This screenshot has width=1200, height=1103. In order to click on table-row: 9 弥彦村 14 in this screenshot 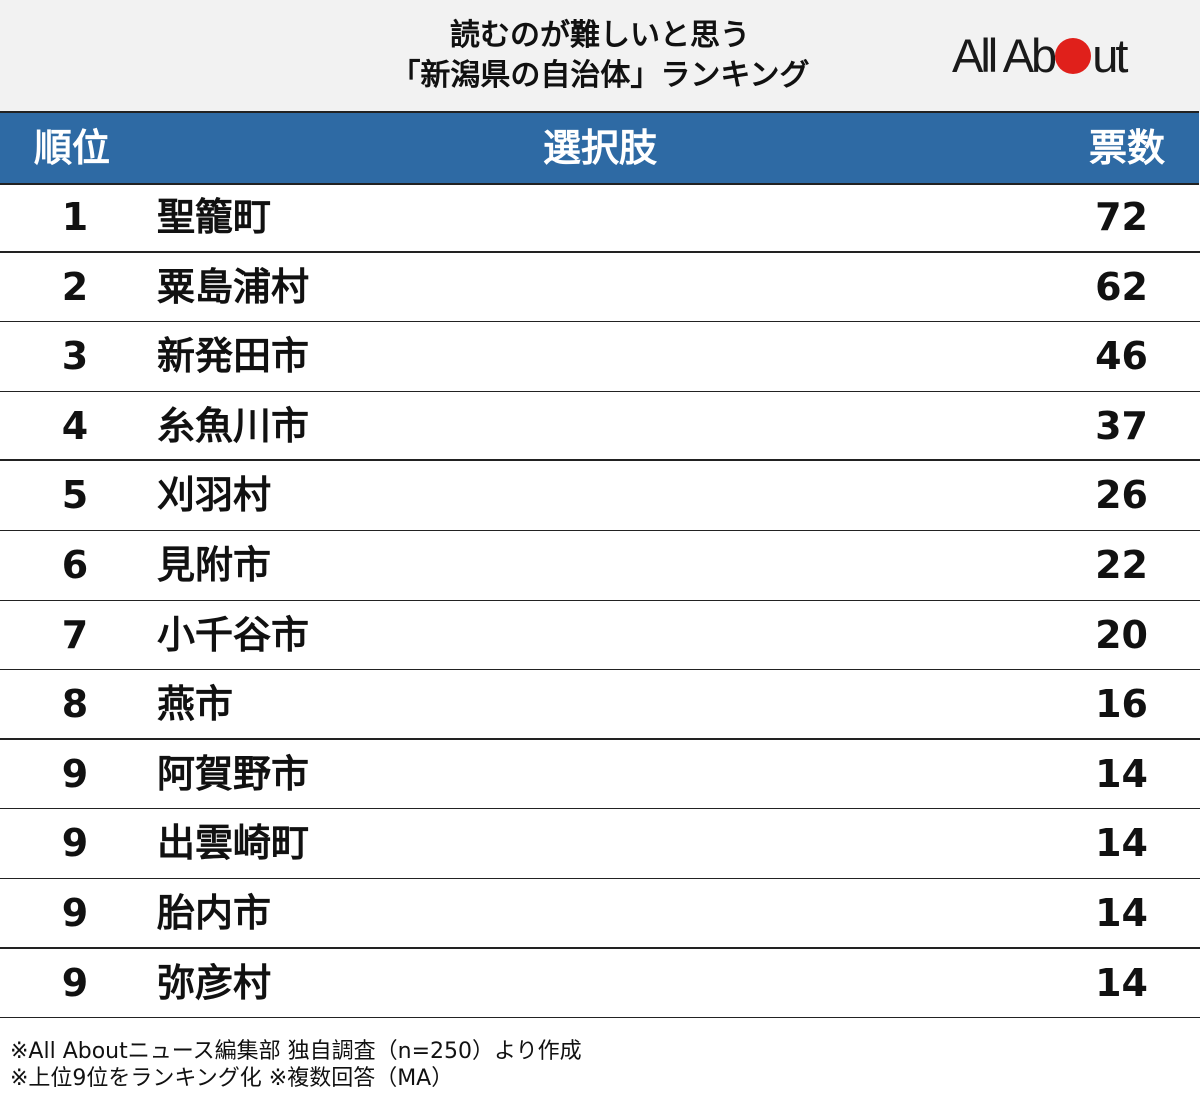, I will do `click(600, 984)`.